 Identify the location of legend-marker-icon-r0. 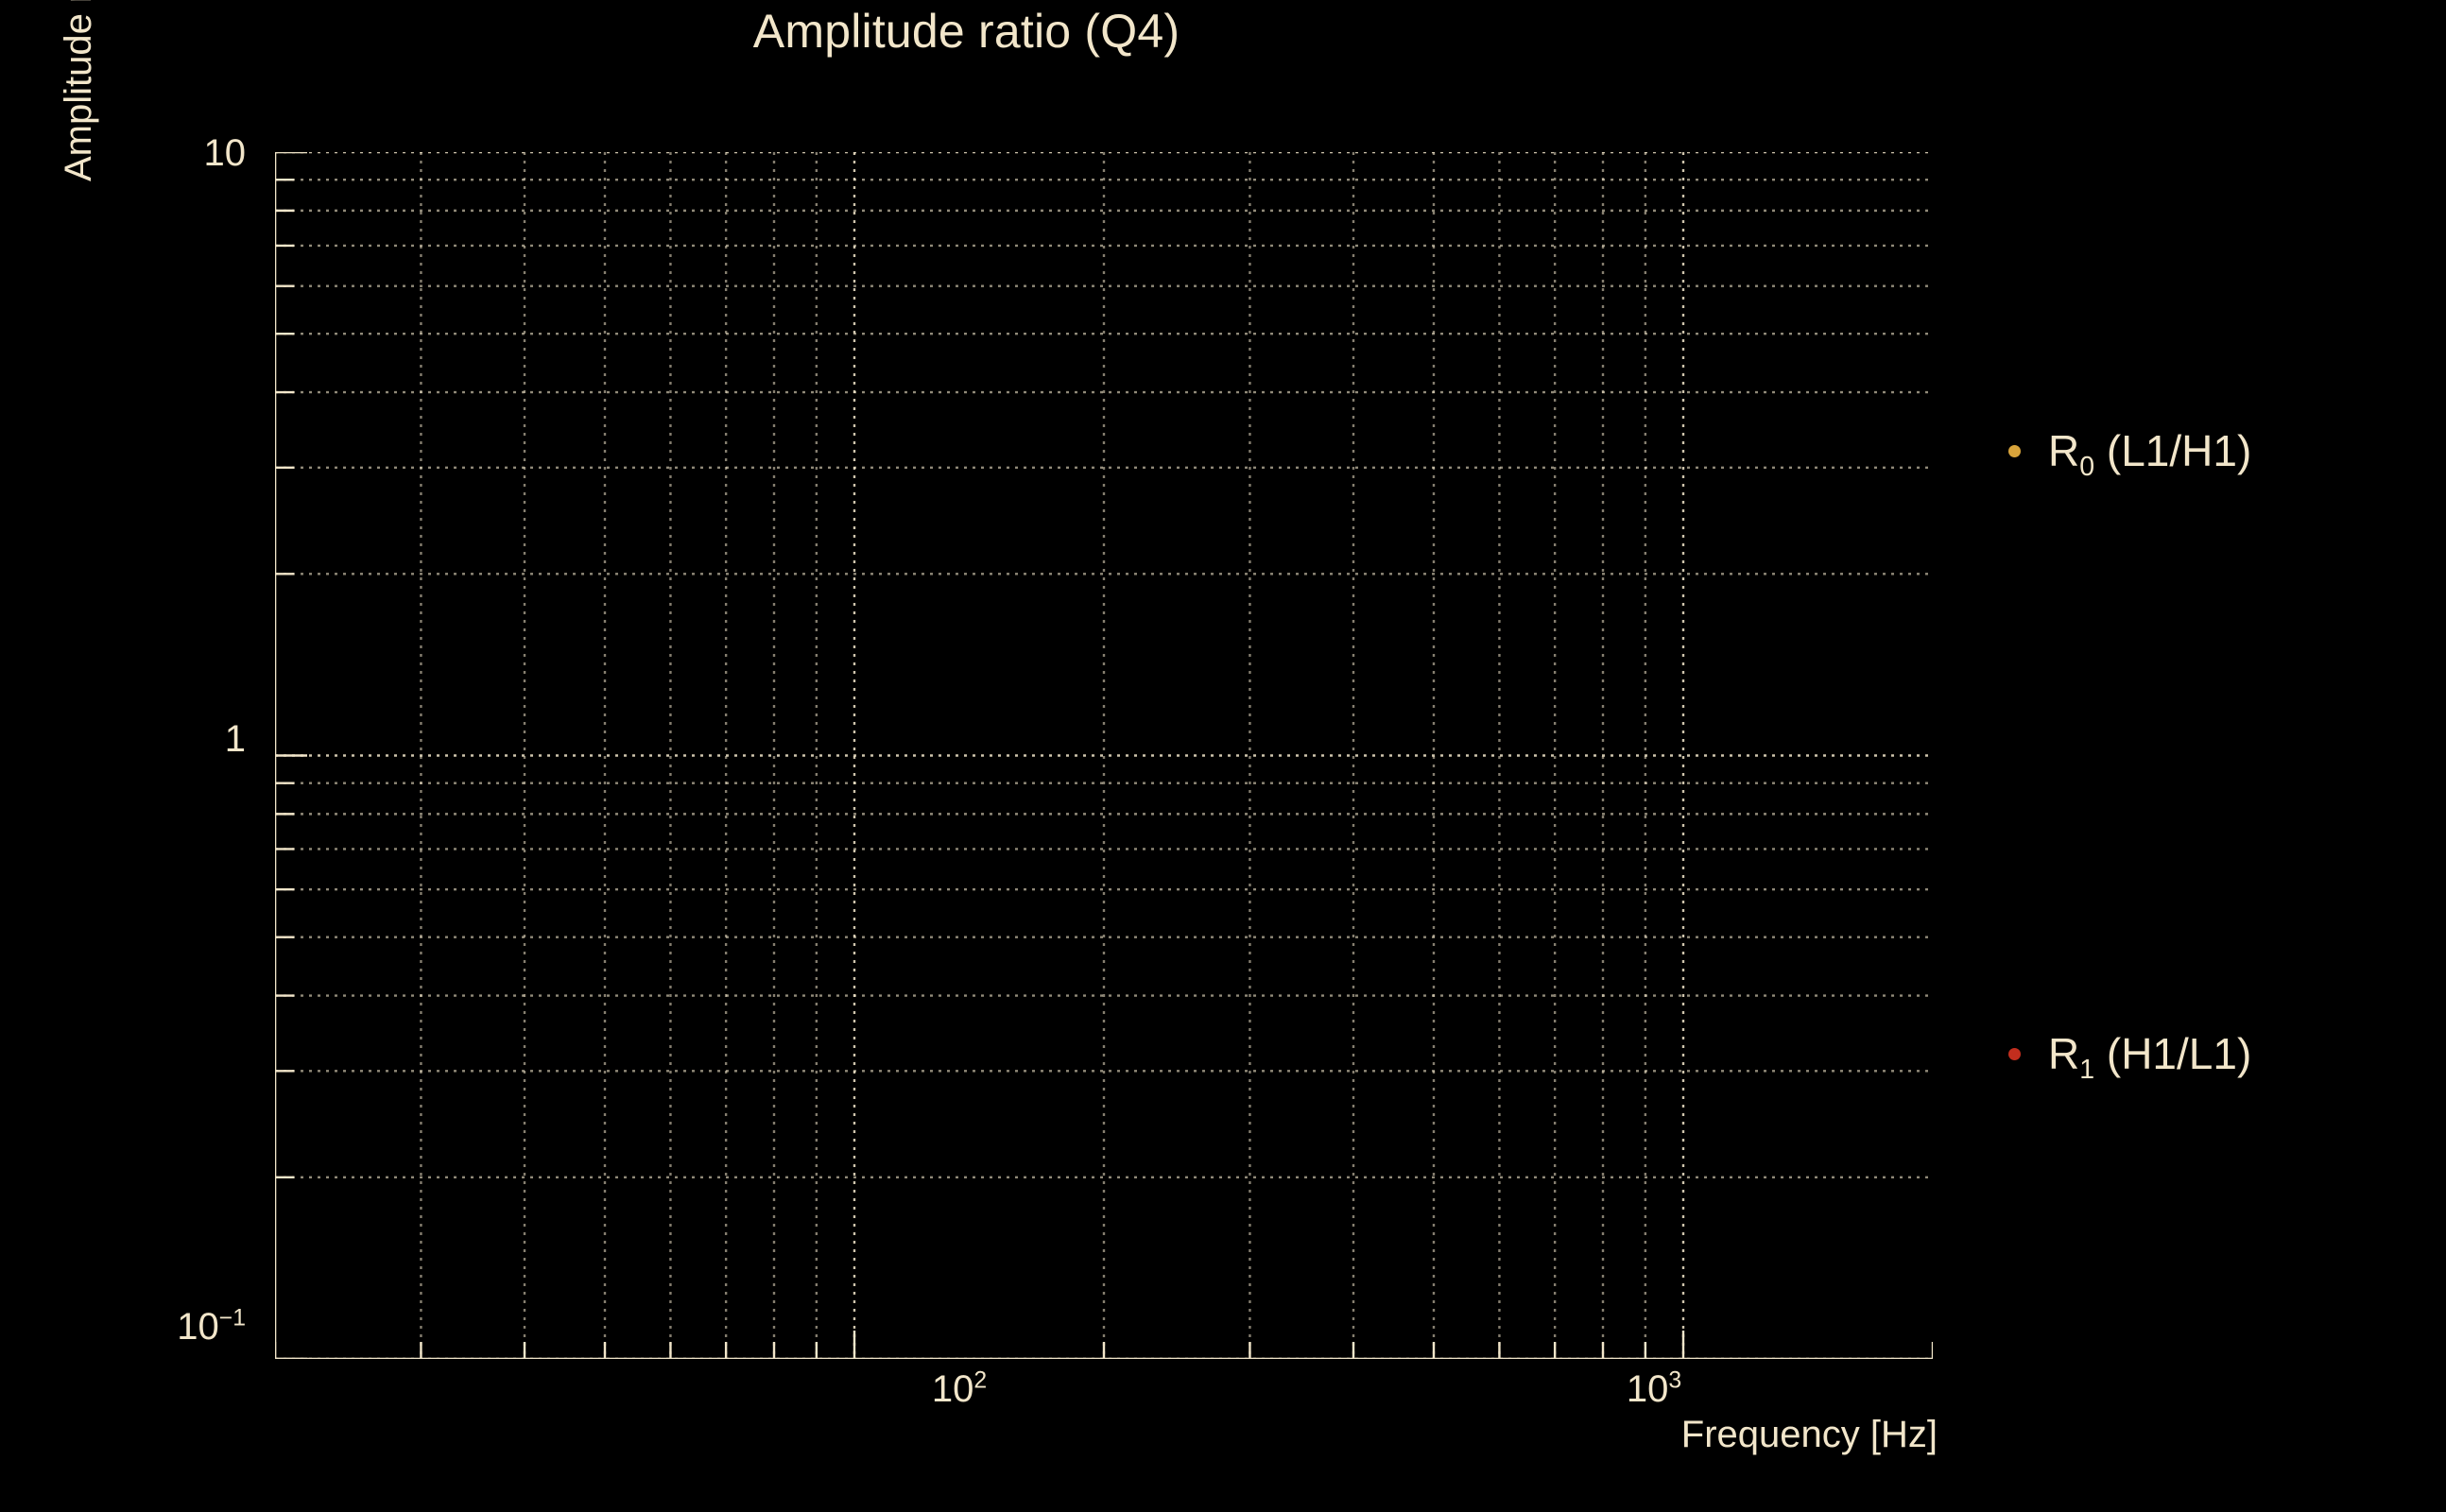
(2014, 450).